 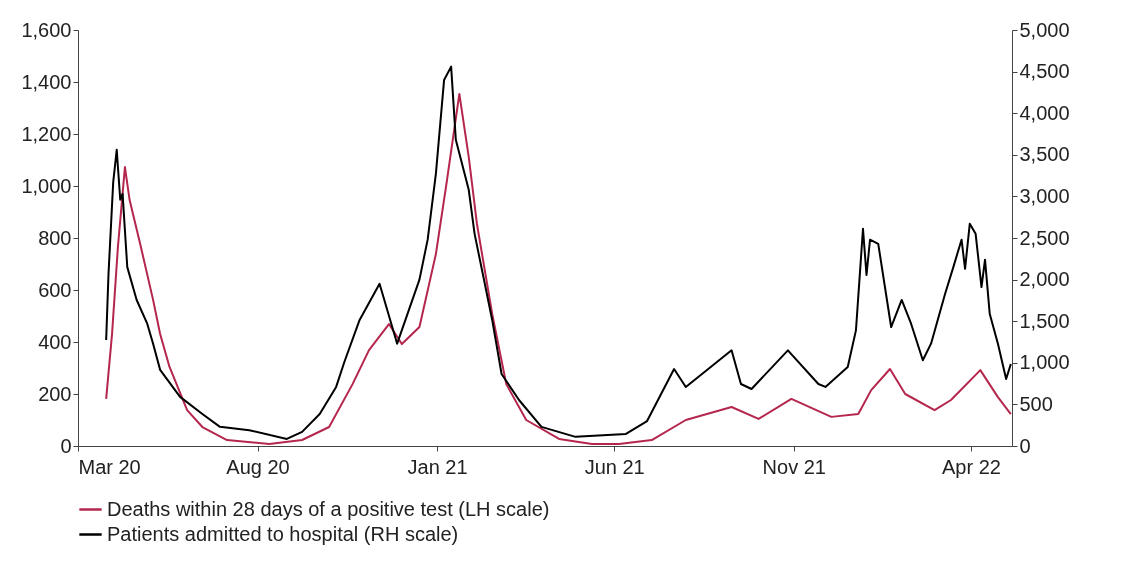 I want to click on y-tick-label: 800, so click(x=55, y=237).